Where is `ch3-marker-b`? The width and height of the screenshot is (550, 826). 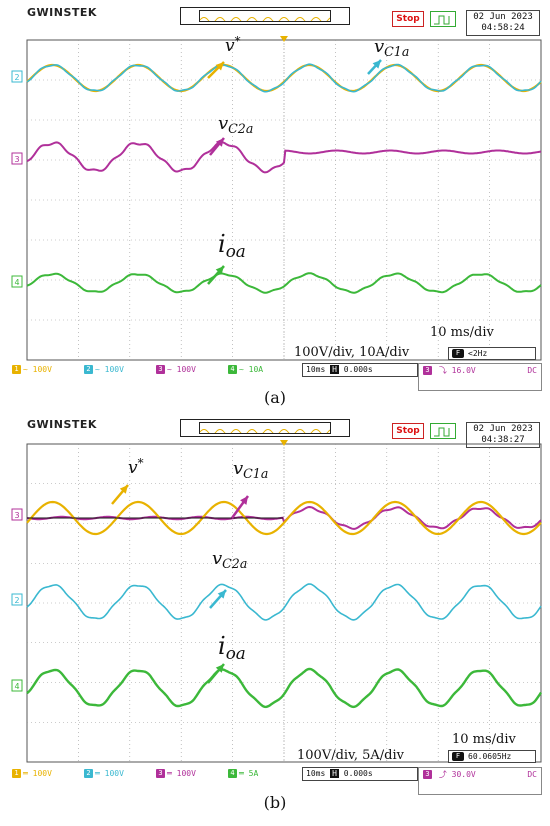
ch3-marker-b is located at coordinates (17, 514).